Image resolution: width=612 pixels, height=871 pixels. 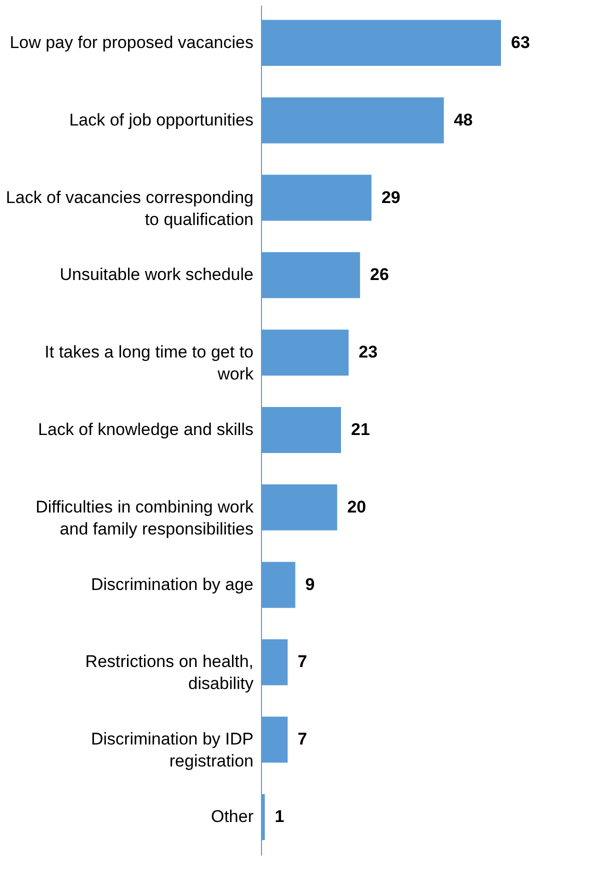 I want to click on data-label: 48, so click(x=463, y=120).